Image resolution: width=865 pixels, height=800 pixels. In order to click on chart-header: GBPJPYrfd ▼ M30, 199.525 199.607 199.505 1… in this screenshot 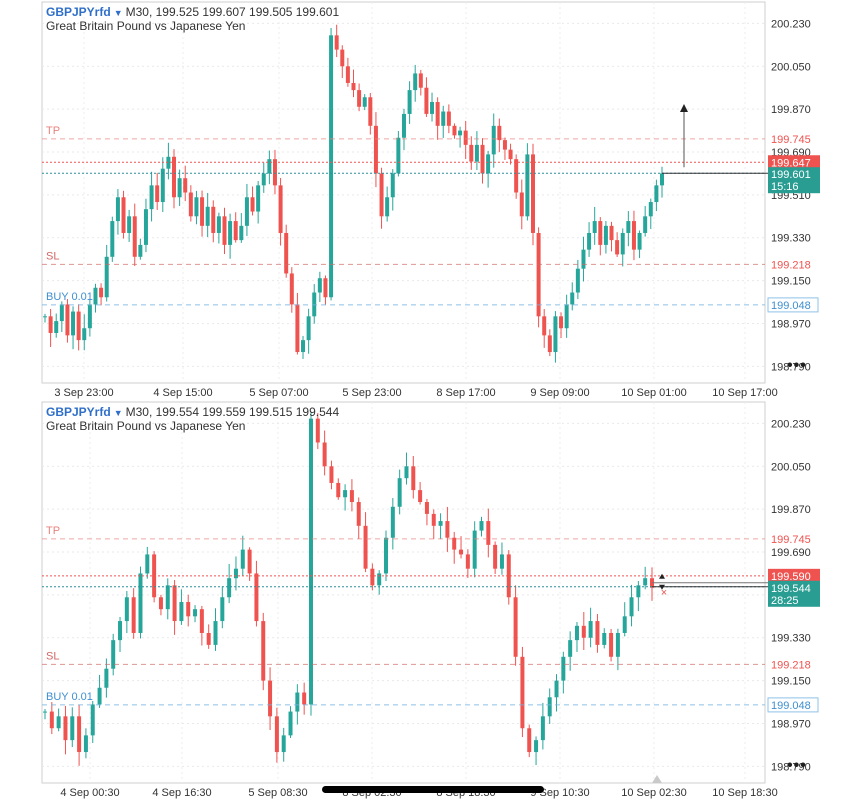, I will do `click(192, 12)`.